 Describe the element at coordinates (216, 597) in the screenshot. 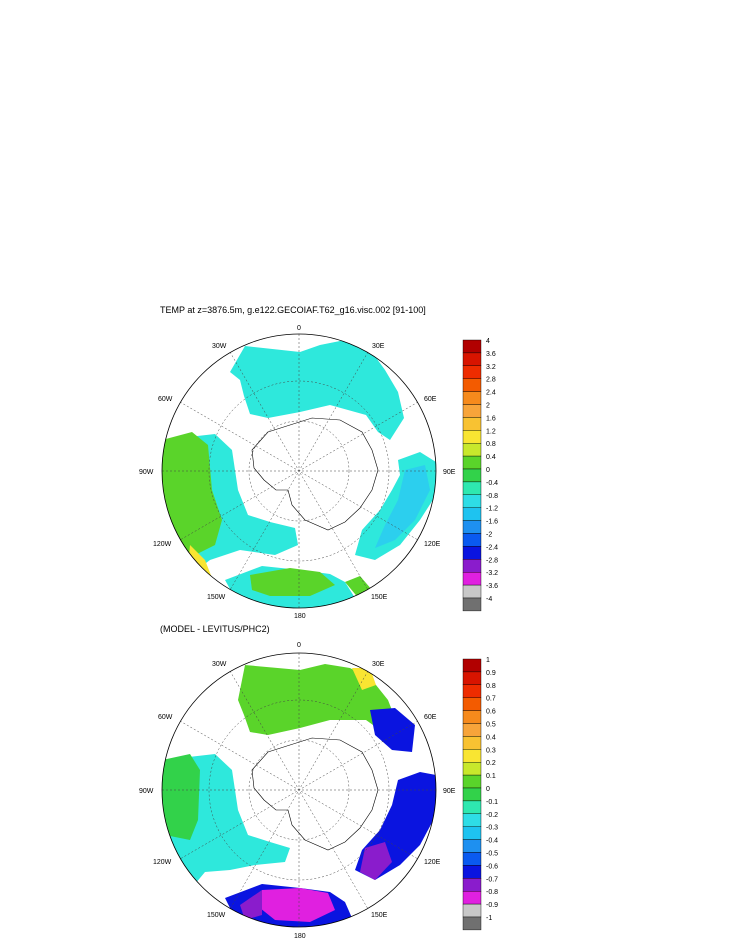

I see `panel1-lon-150w: 150W` at that location.